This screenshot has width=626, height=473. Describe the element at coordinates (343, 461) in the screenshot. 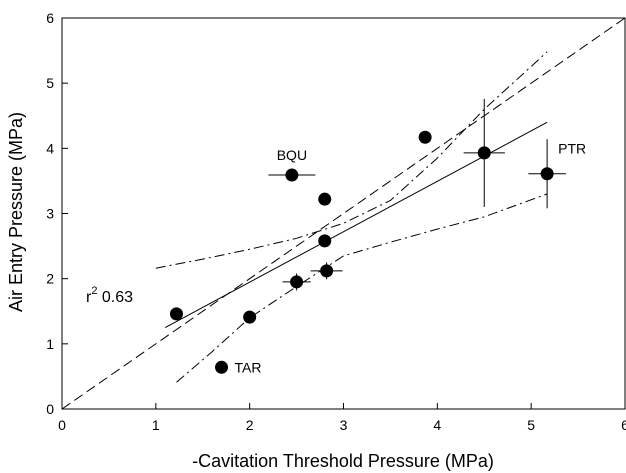

I see `x-axis-title: -Cavitation Threshold Pressure (MPa)` at that location.